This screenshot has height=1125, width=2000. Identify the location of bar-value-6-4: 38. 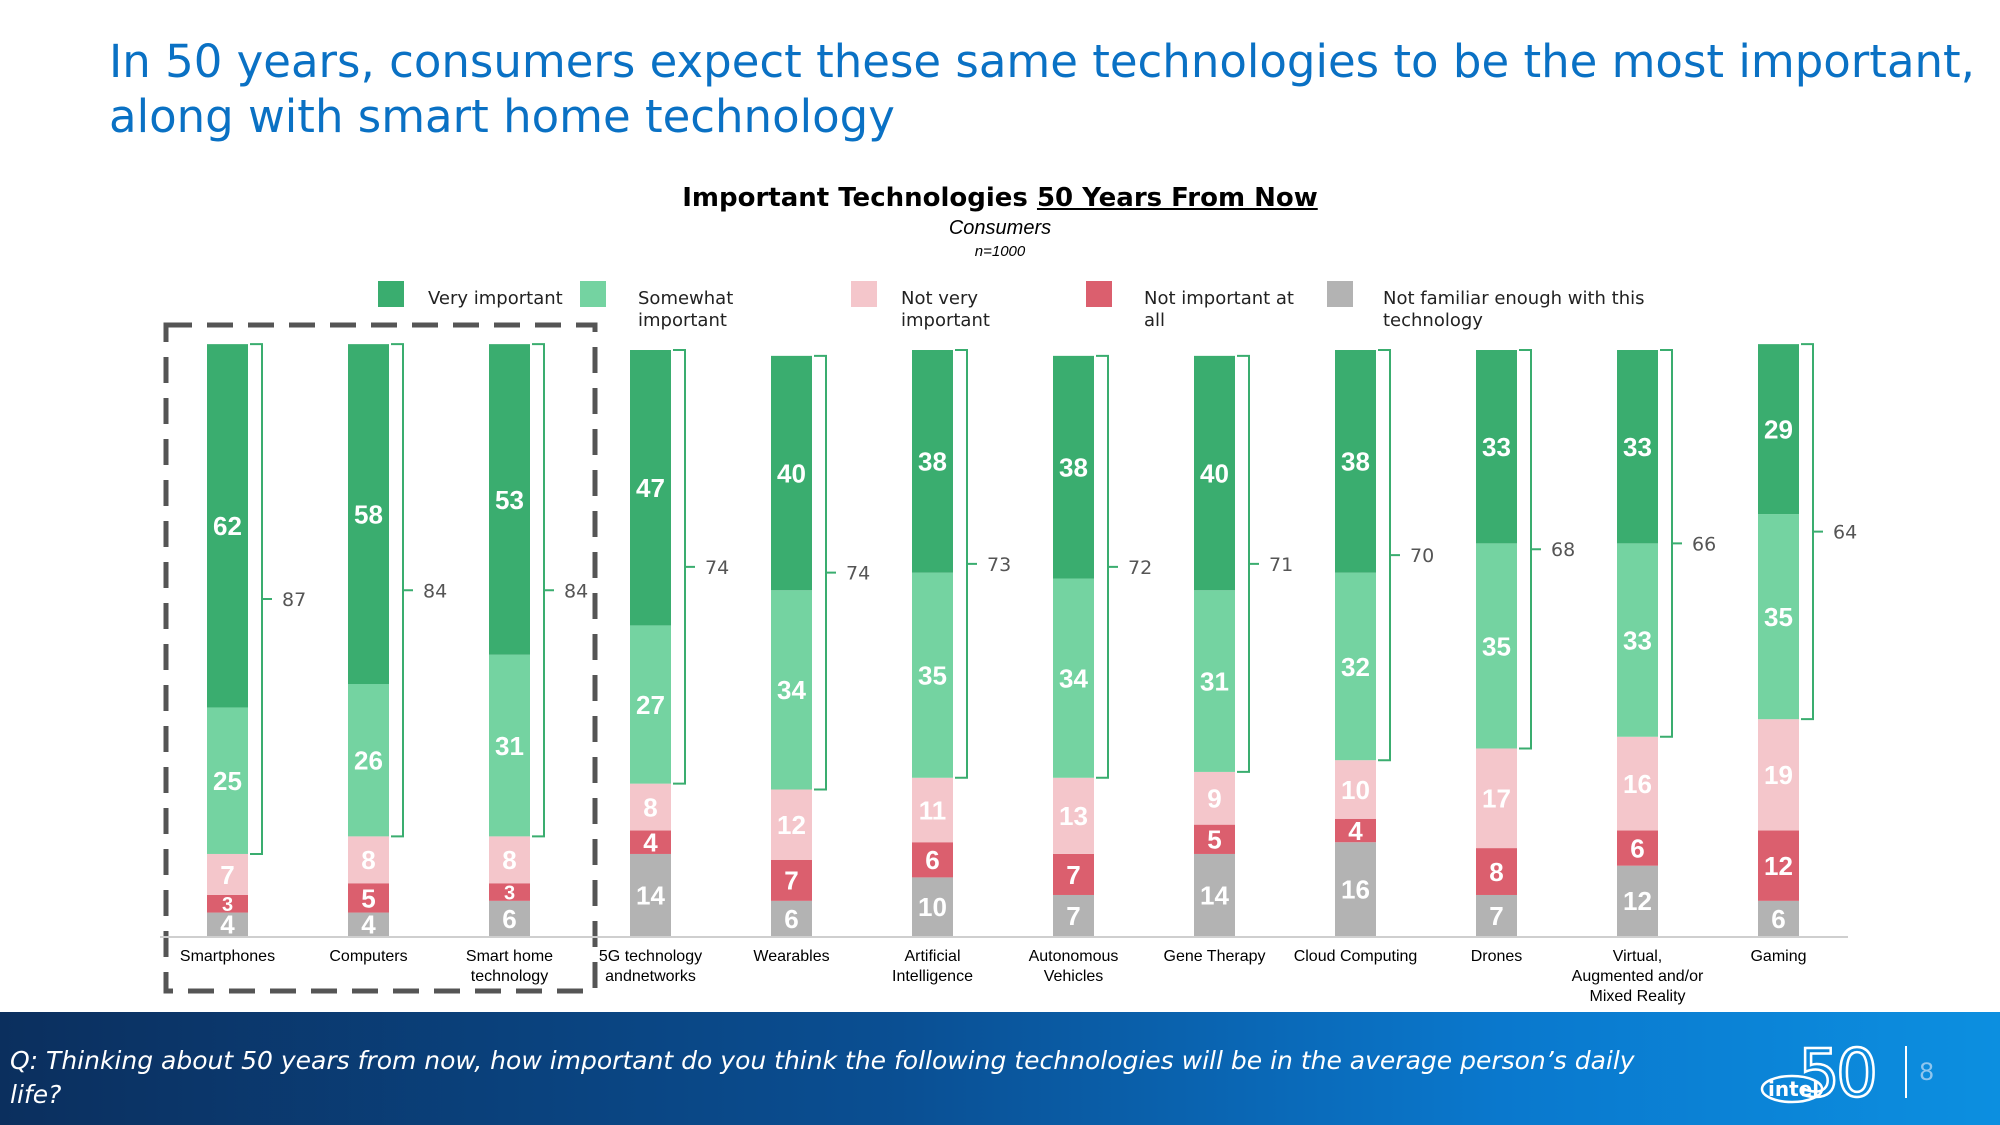
(1073, 468).